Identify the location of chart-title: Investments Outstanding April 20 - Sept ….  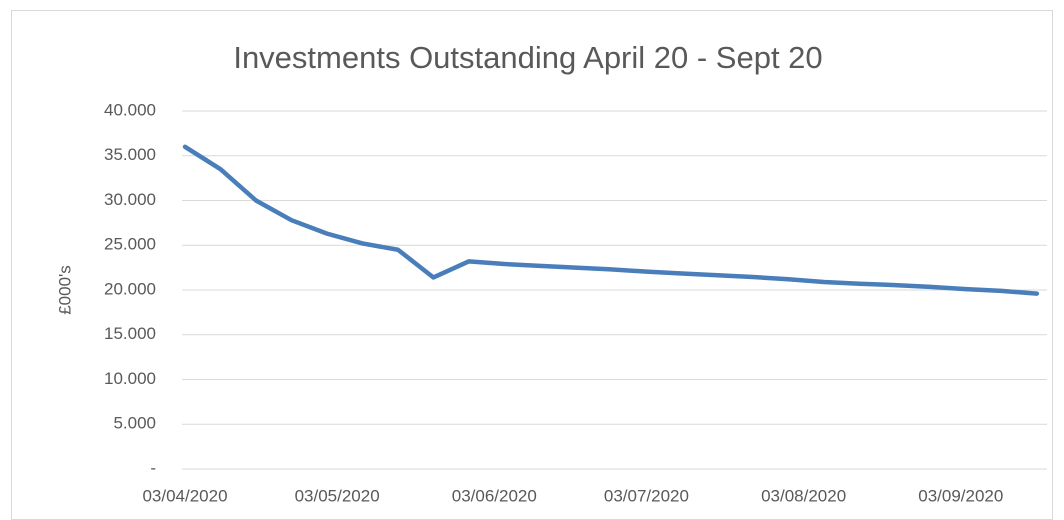
(527, 57).